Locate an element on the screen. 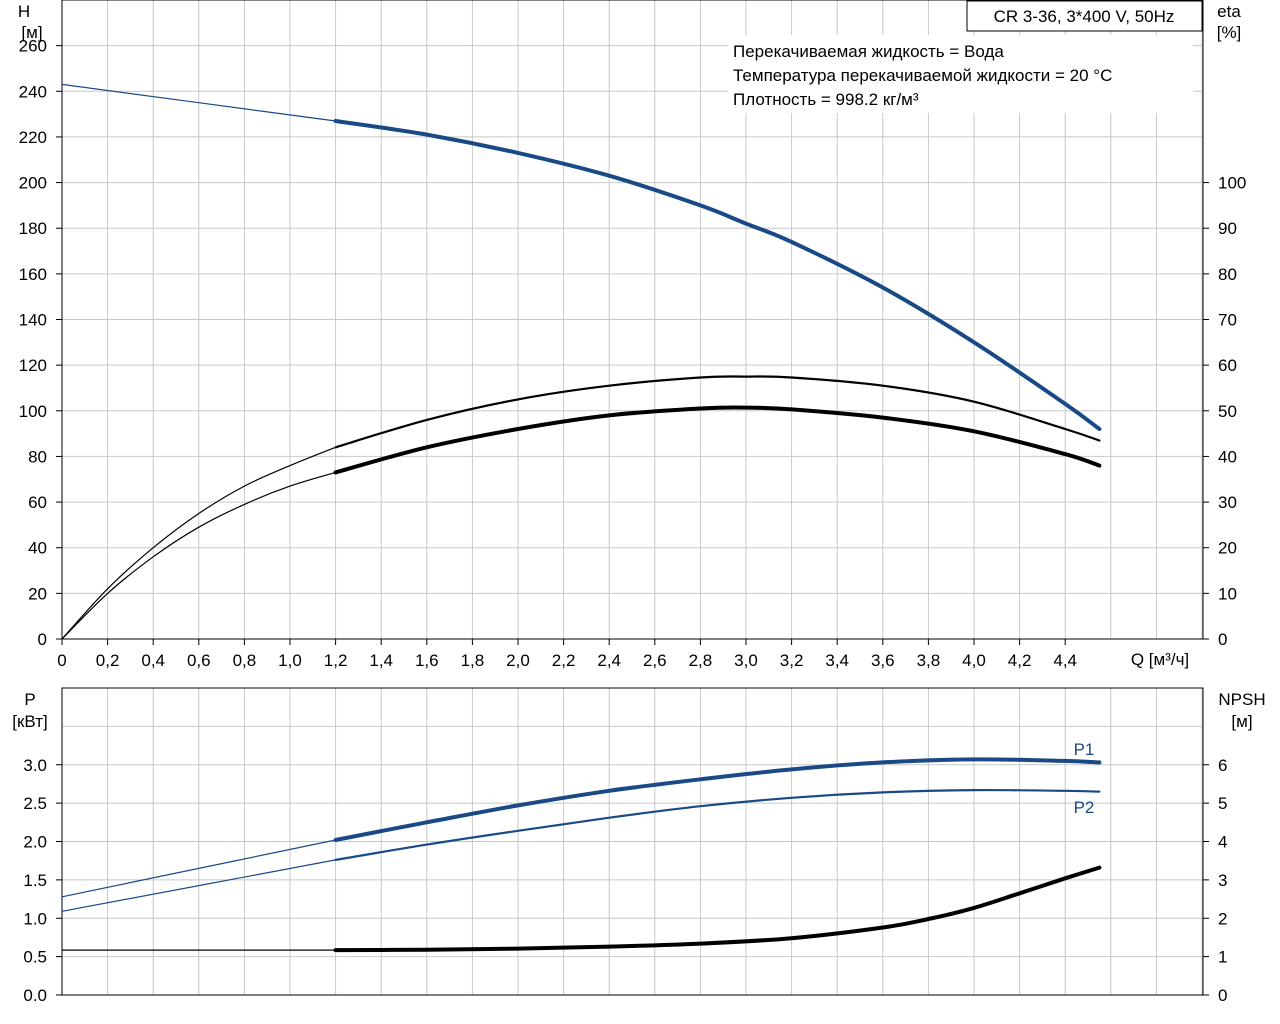 This screenshot has height=1024, width=1280. top-right-tick-50: 50 is located at coordinates (1227, 411).